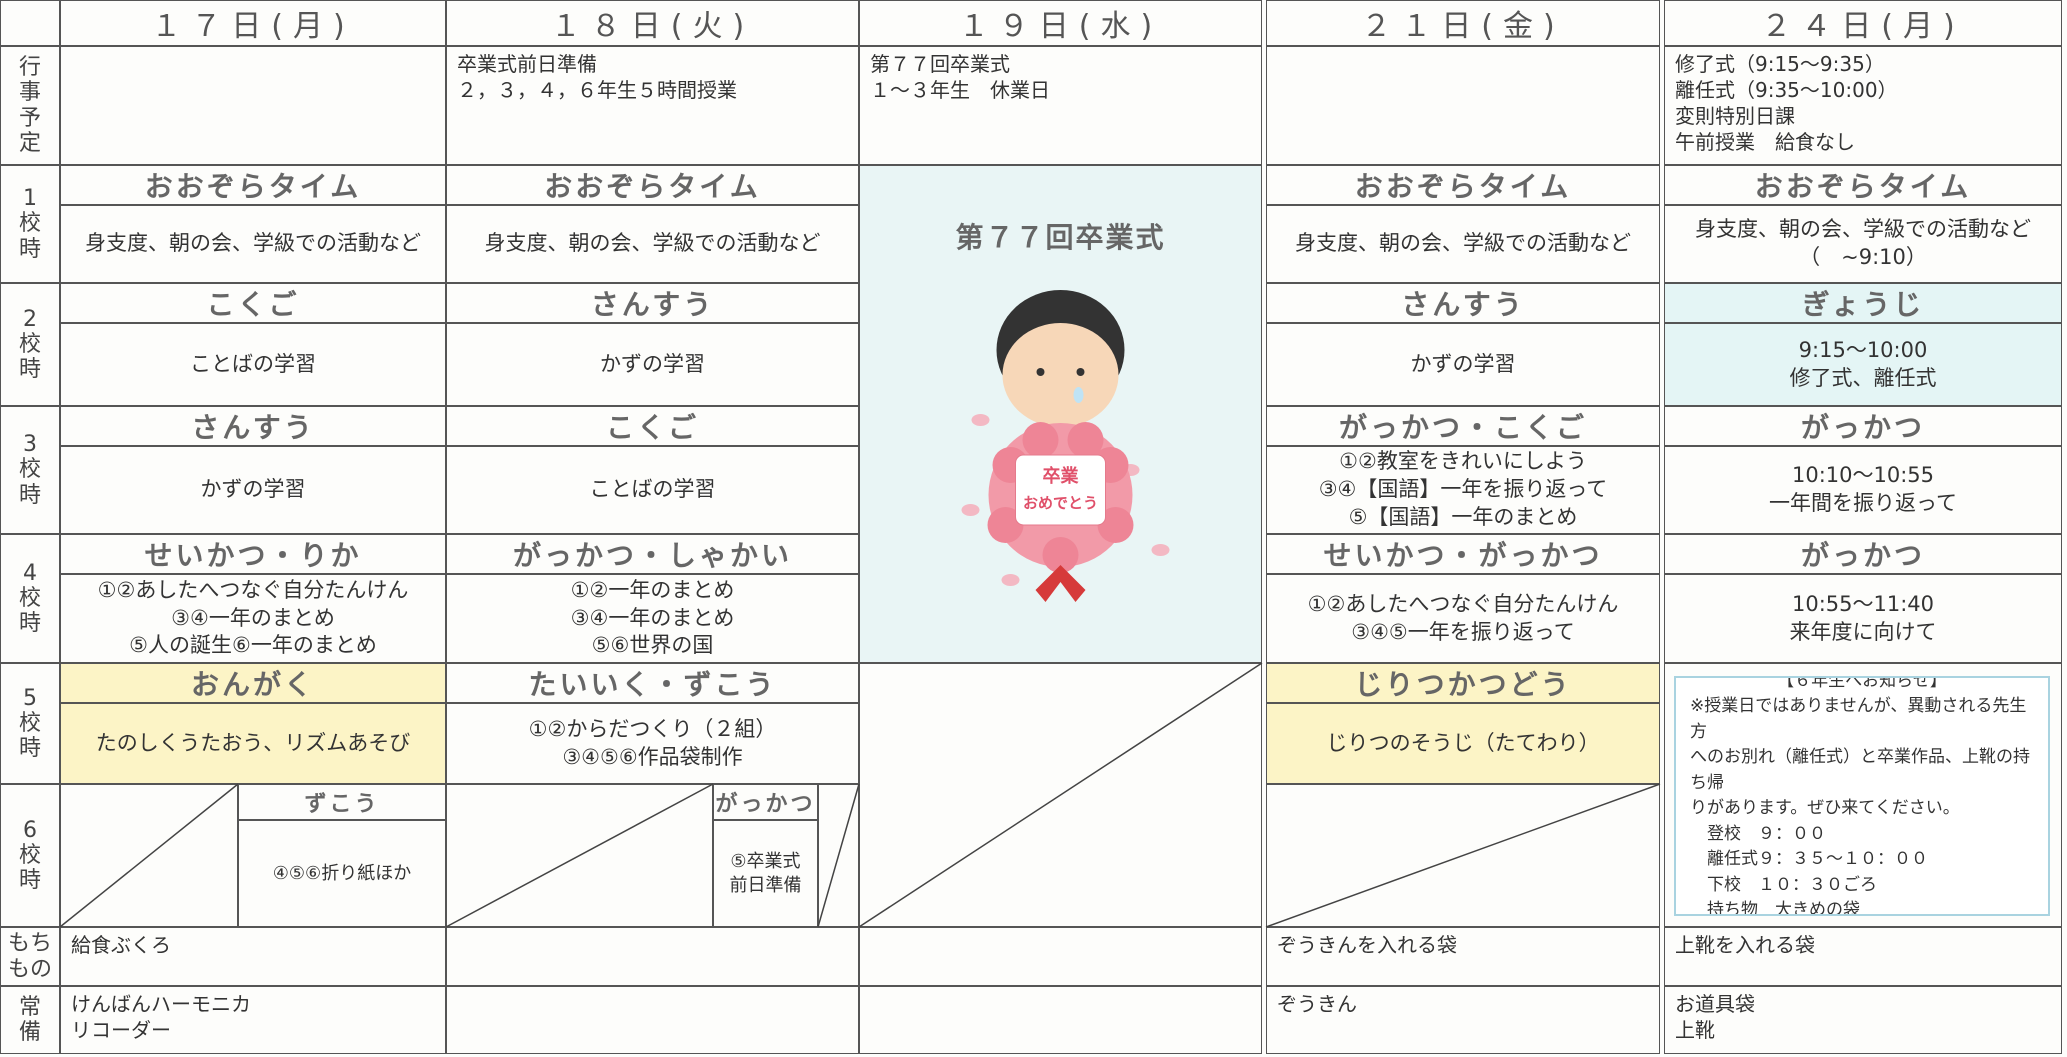  What do you see at coordinates (1463, 23) in the screenshot?
I see `day-header: ２１日(金)` at bounding box center [1463, 23].